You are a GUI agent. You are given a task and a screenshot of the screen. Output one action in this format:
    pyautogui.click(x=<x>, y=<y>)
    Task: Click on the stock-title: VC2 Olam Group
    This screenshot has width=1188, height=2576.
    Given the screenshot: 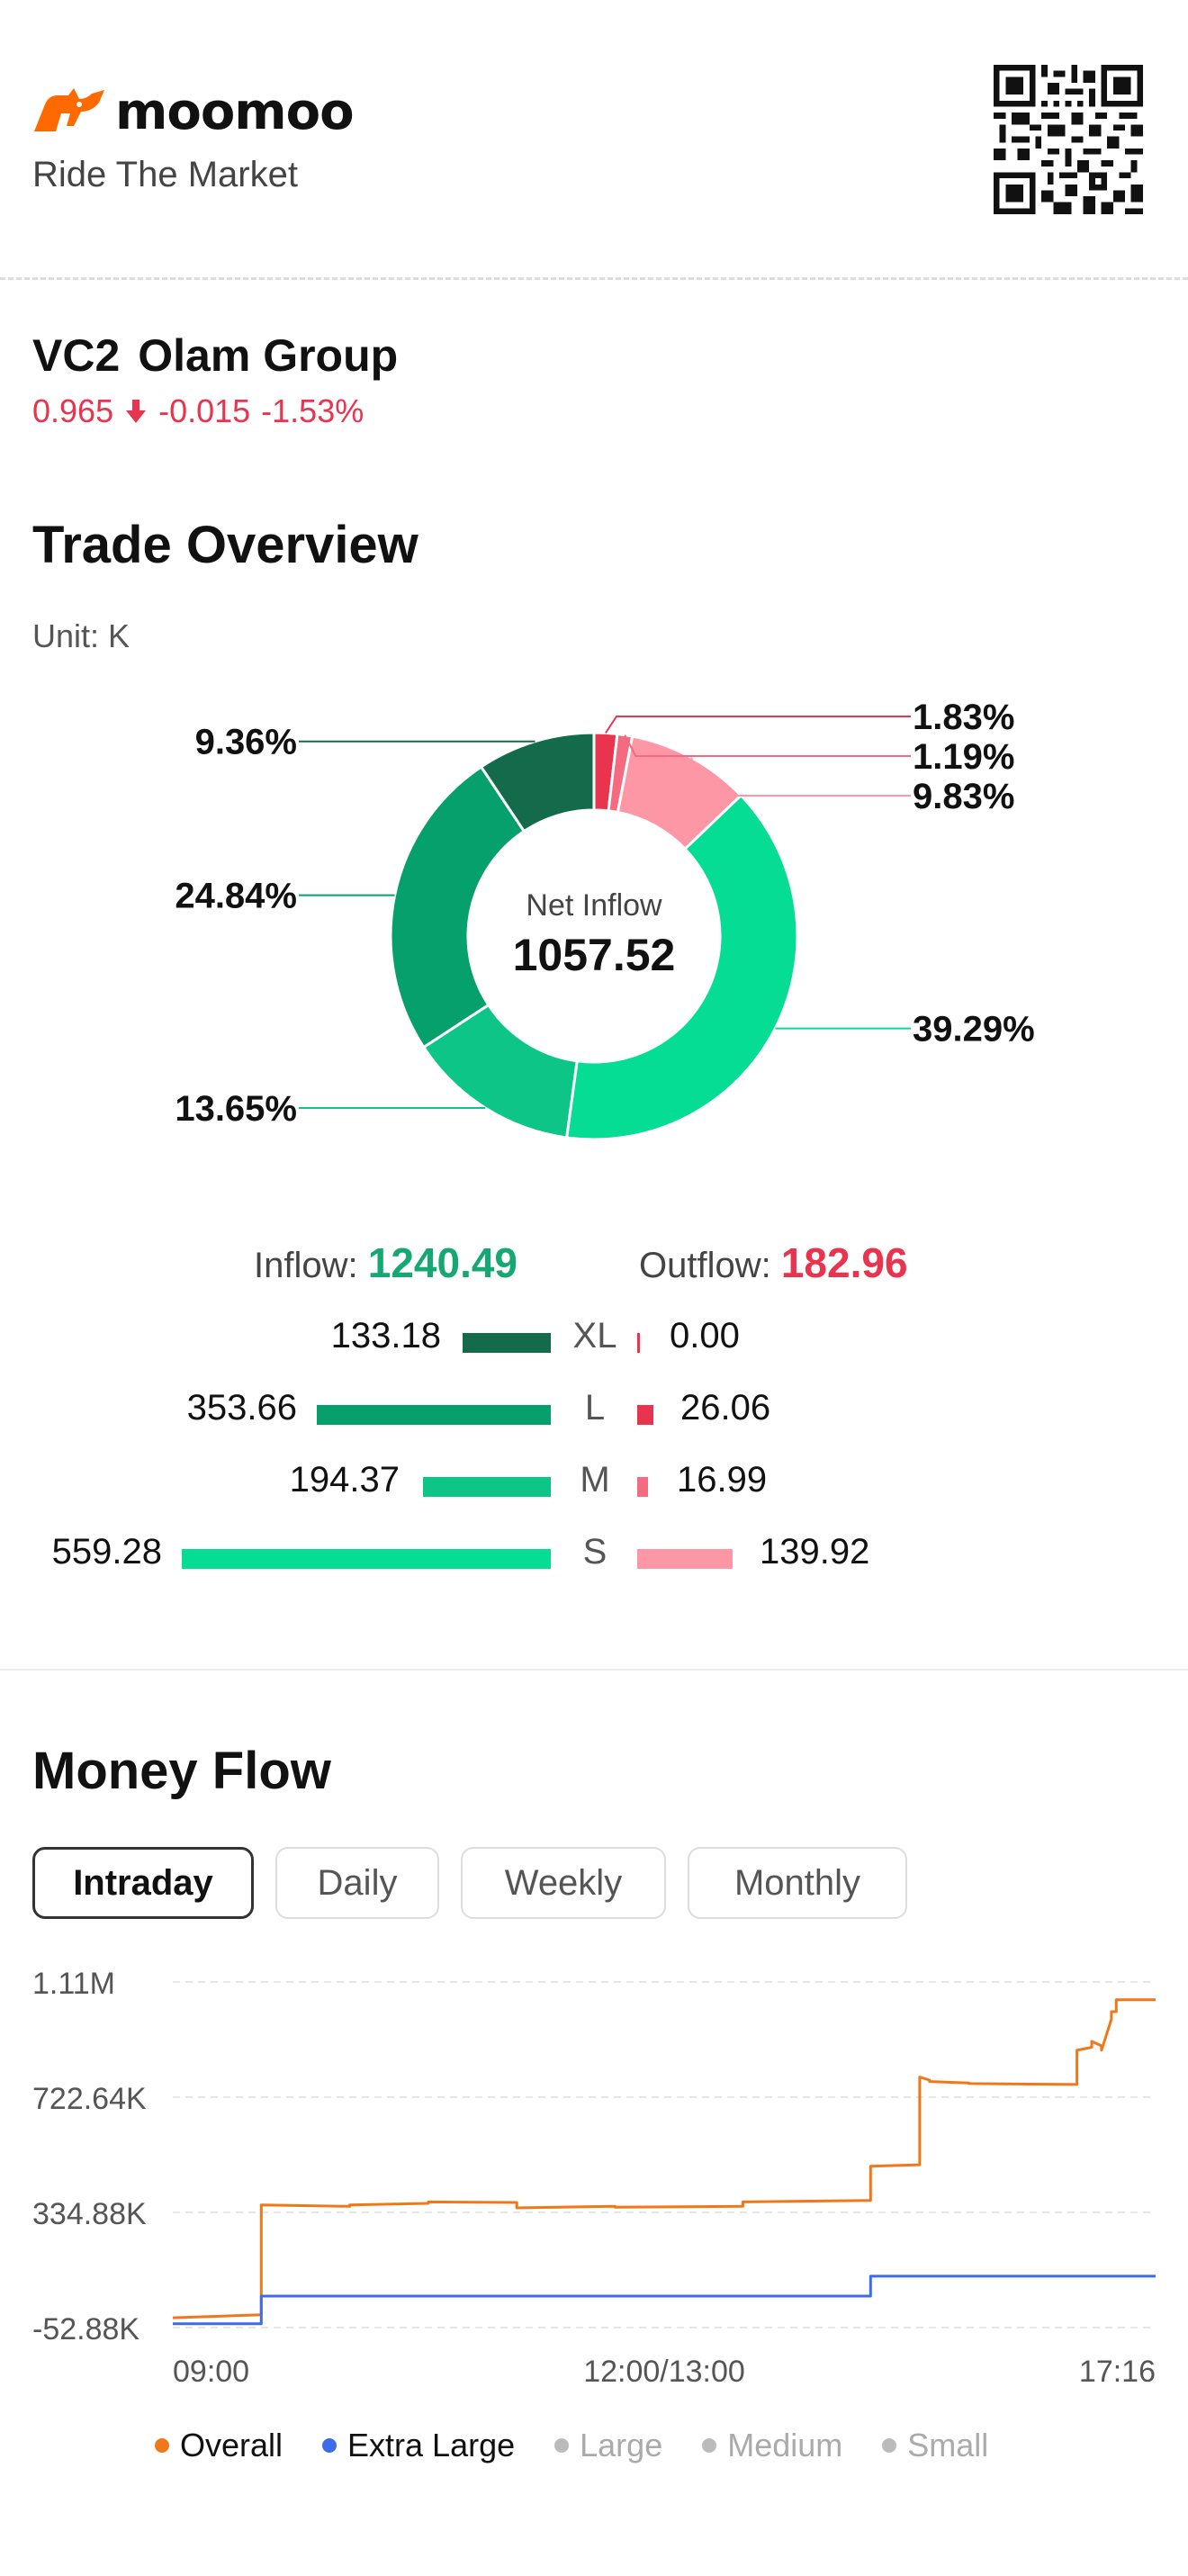 What is the action you would take?
    pyautogui.click(x=224, y=355)
    